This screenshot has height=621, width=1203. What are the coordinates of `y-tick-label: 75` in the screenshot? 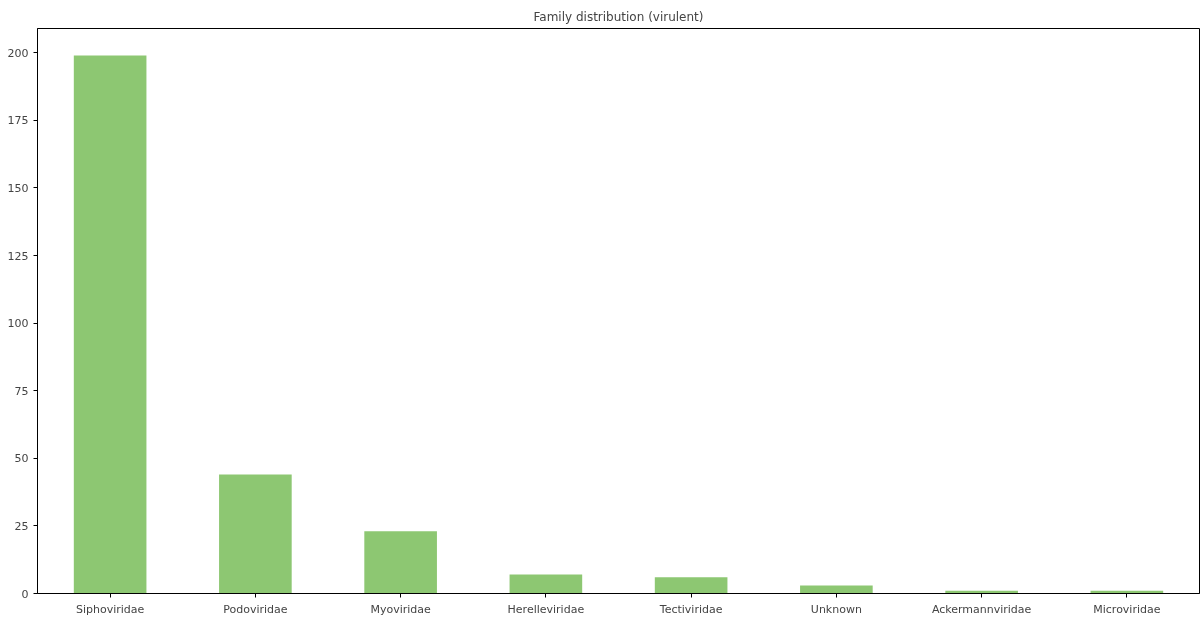 It's located at (21, 391).